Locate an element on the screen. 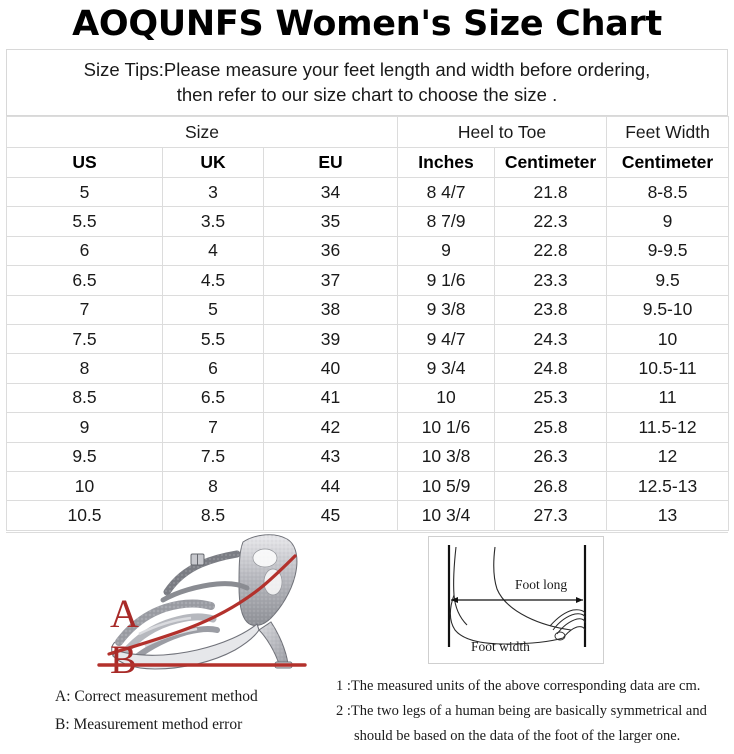 This screenshot has width=734, height=754. cell-inches: 9 is located at coordinates (446, 251).